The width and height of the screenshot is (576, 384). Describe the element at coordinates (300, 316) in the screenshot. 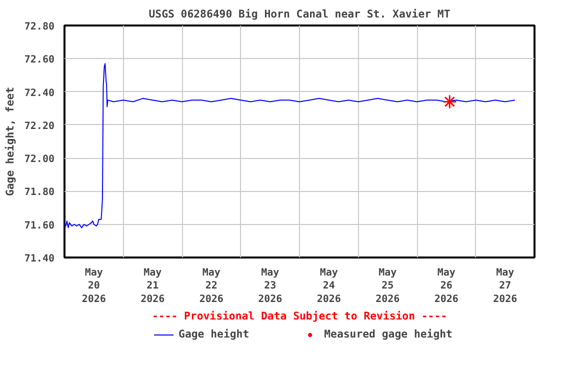

I see `text: ---- Provisional Data Subject to Revision ----` at that location.